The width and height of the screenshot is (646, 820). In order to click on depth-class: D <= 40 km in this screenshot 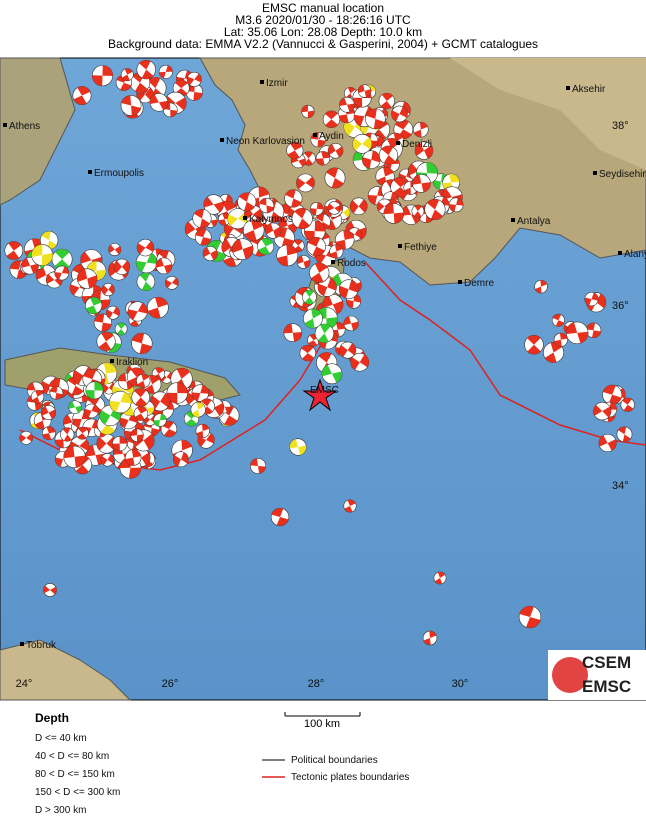, I will do `click(61, 738)`.